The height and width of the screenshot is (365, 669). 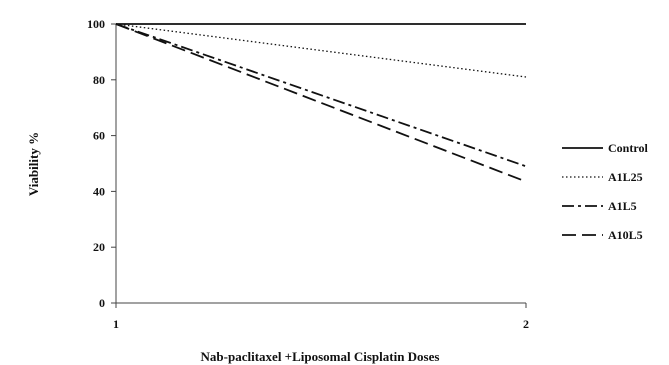 I want to click on legend-item-a10l5: A10L5, so click(x=602, y=235).